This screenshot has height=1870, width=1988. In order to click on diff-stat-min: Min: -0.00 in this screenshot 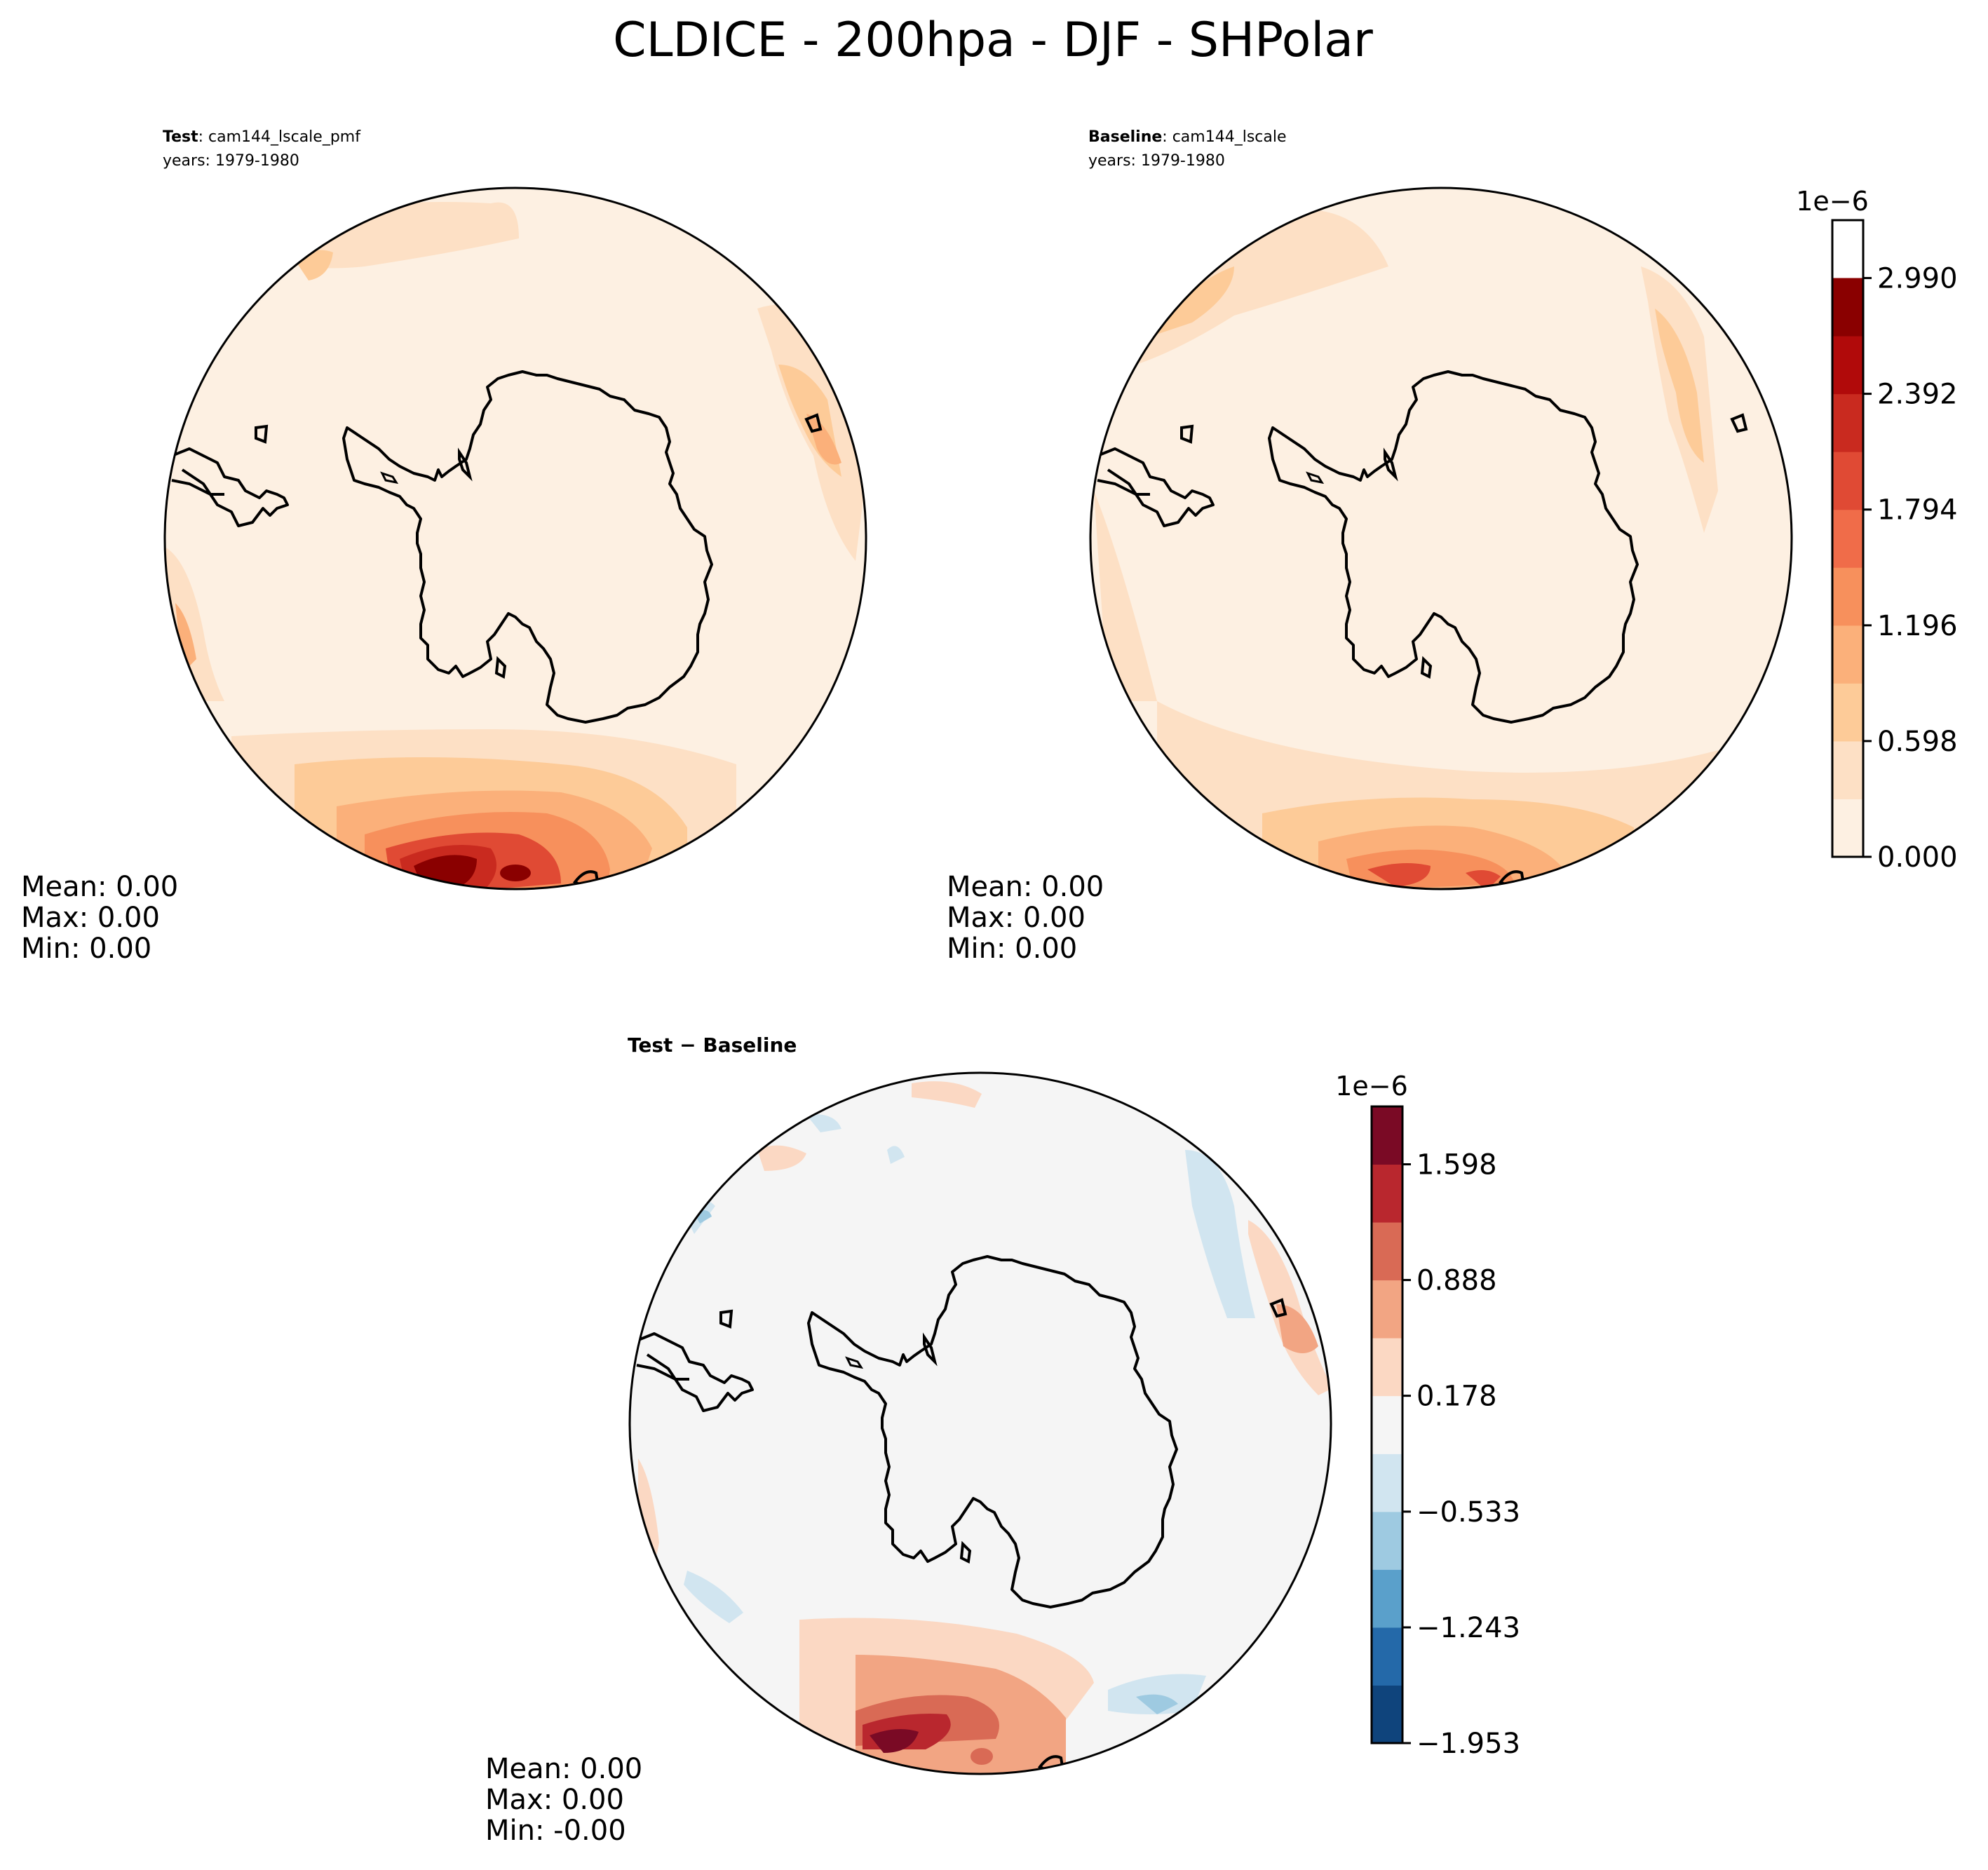, I will do `click(556, 1831)`.